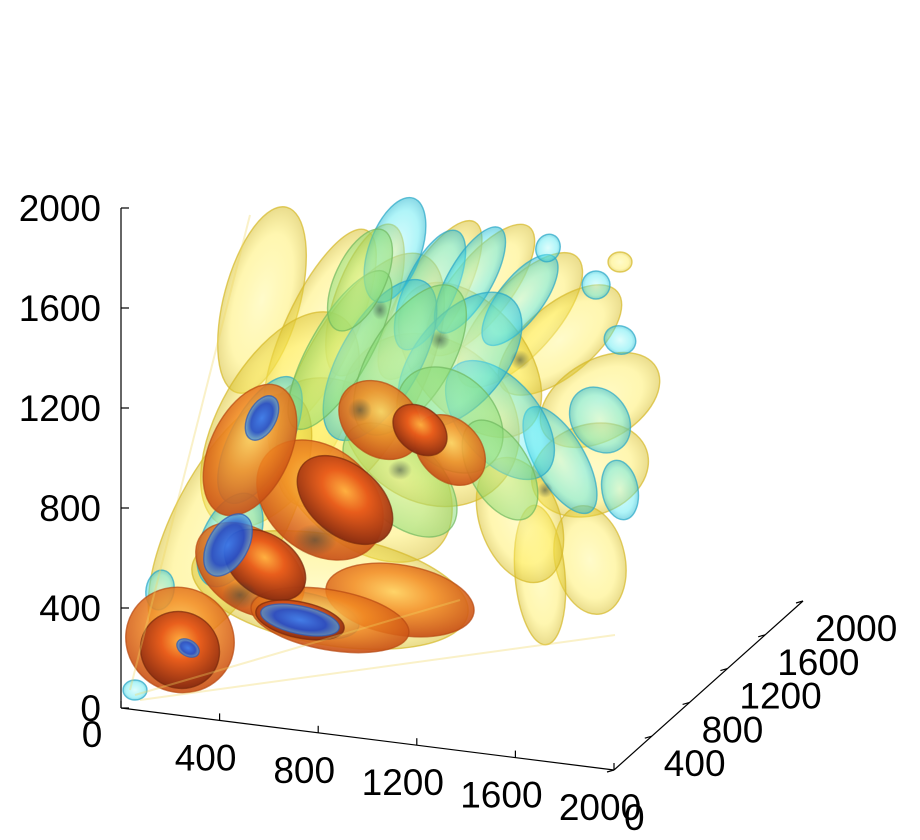 The image size is (920, 840). I want to click on z-tick-label: 1200, so click(60, 408).